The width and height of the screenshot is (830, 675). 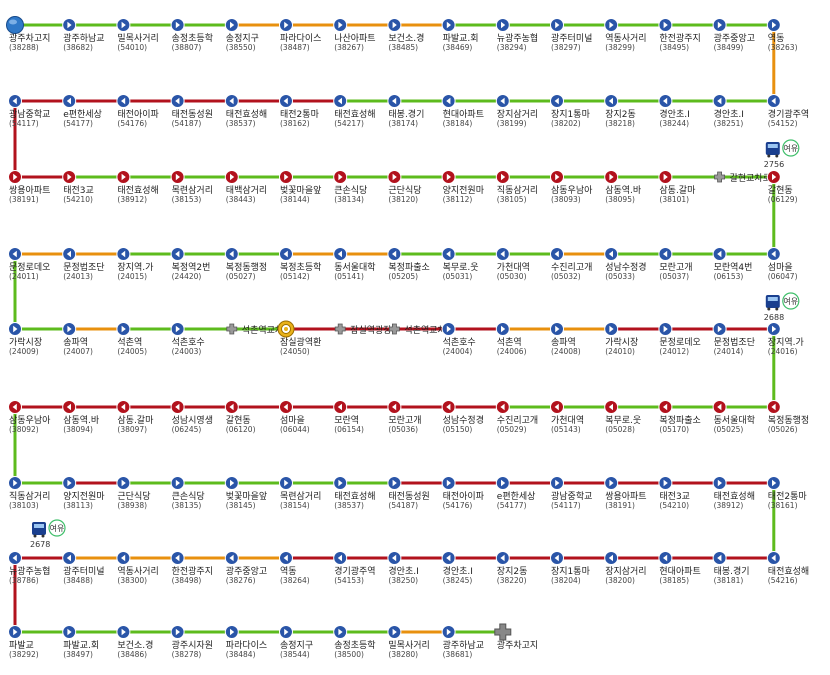 I want to click on bus-stop: 복정동행정(05027), so click(x=245, y=264).